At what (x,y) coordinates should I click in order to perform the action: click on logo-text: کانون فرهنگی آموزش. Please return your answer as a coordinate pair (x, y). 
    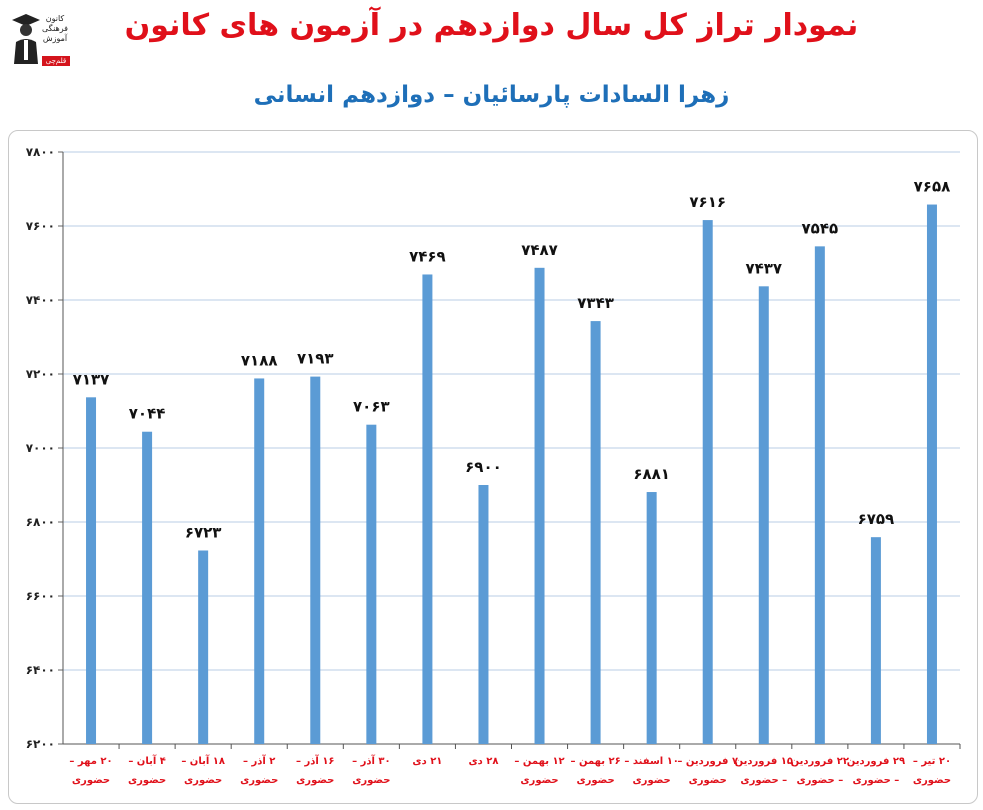
    Looking at the image, I should click on (55, 28).